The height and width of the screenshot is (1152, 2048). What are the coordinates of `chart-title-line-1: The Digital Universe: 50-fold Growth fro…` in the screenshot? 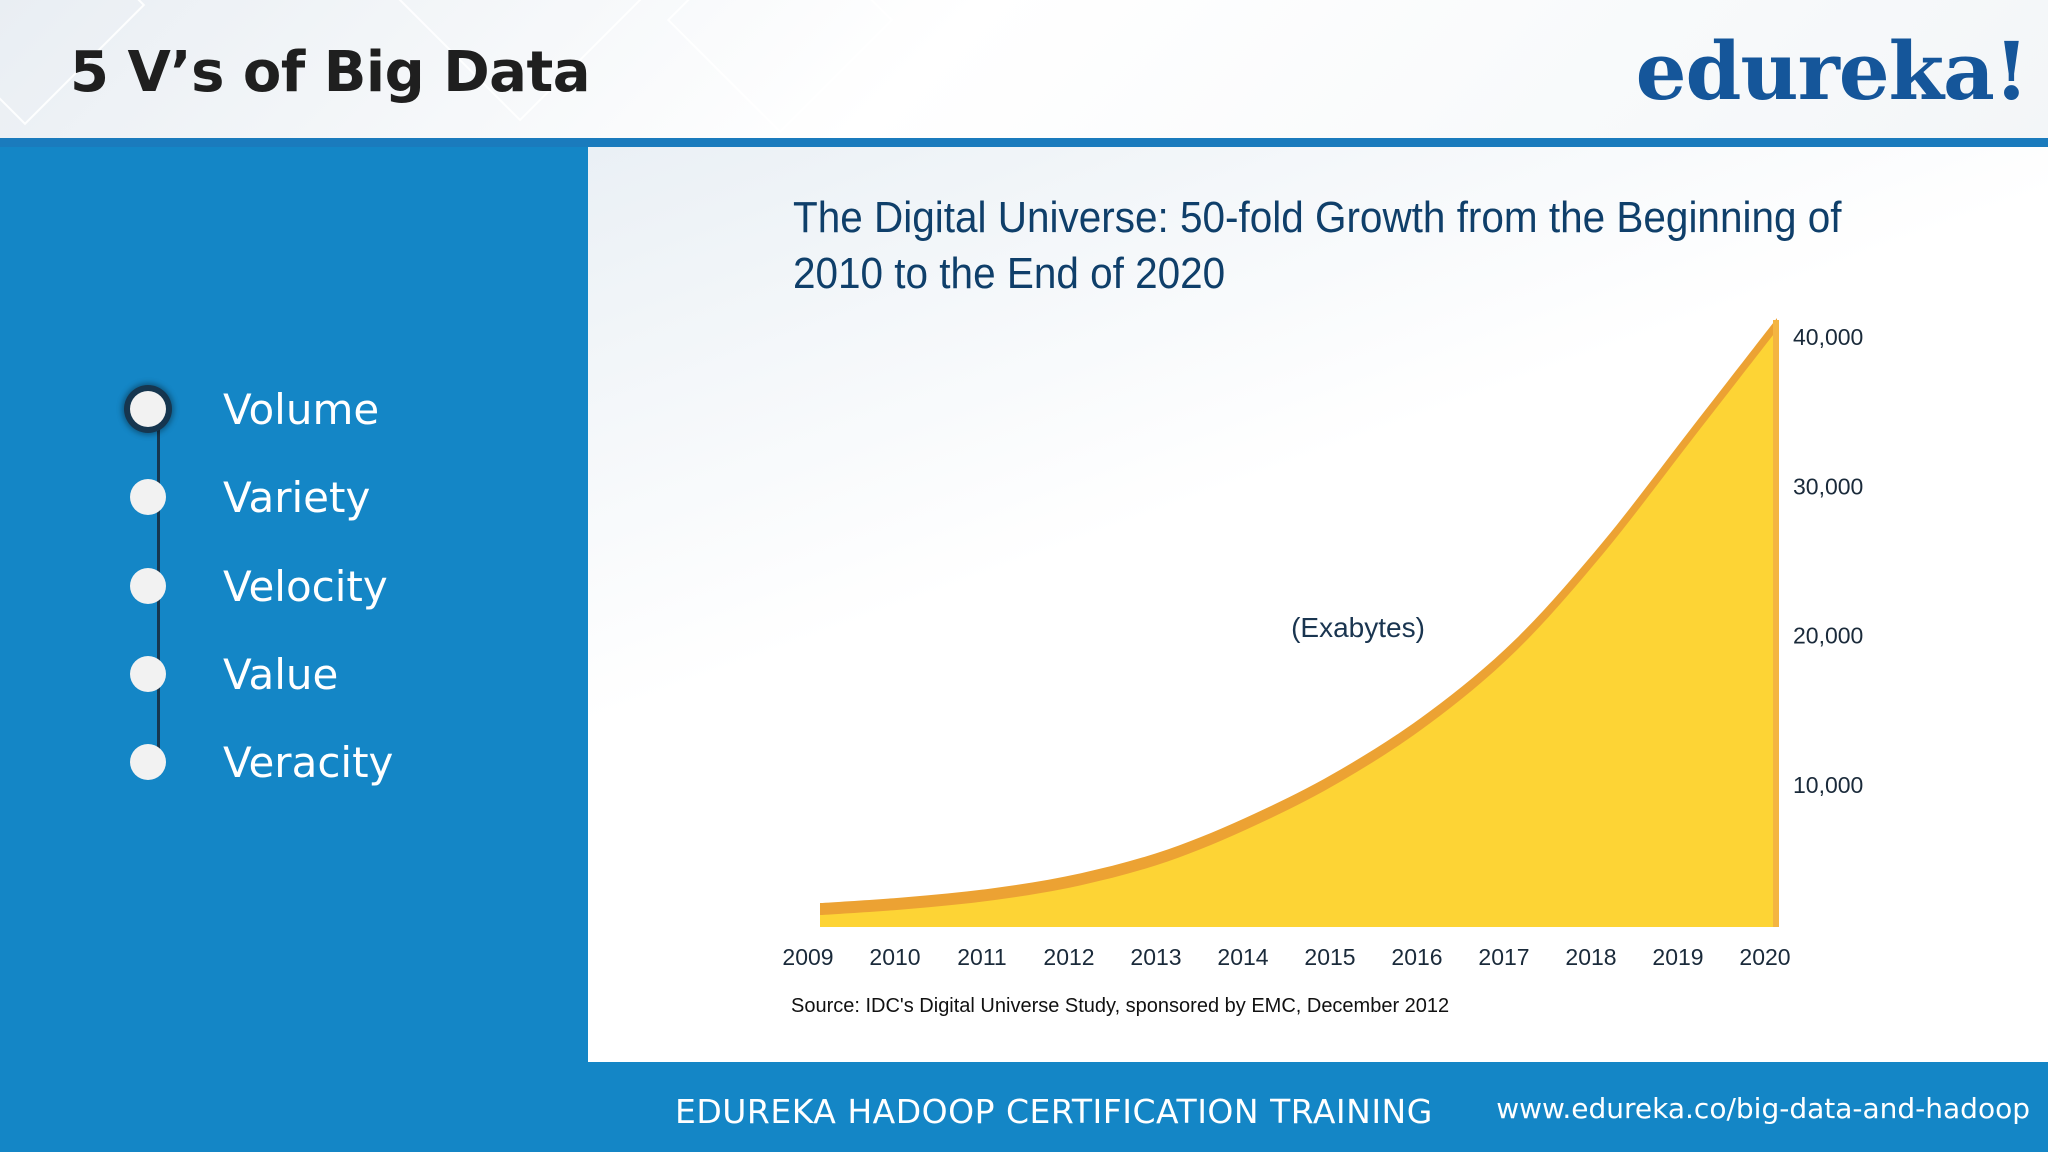 It's located at (1317, 217).